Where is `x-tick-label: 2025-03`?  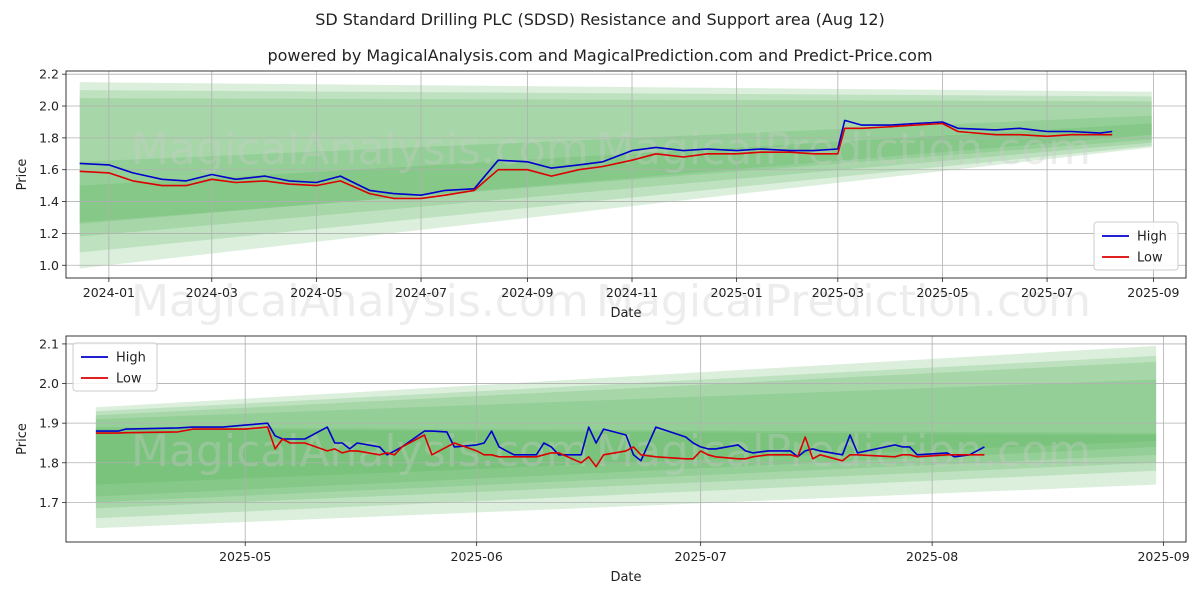
x-tick-label: 2025-03 is located at coordinates (838, 292).